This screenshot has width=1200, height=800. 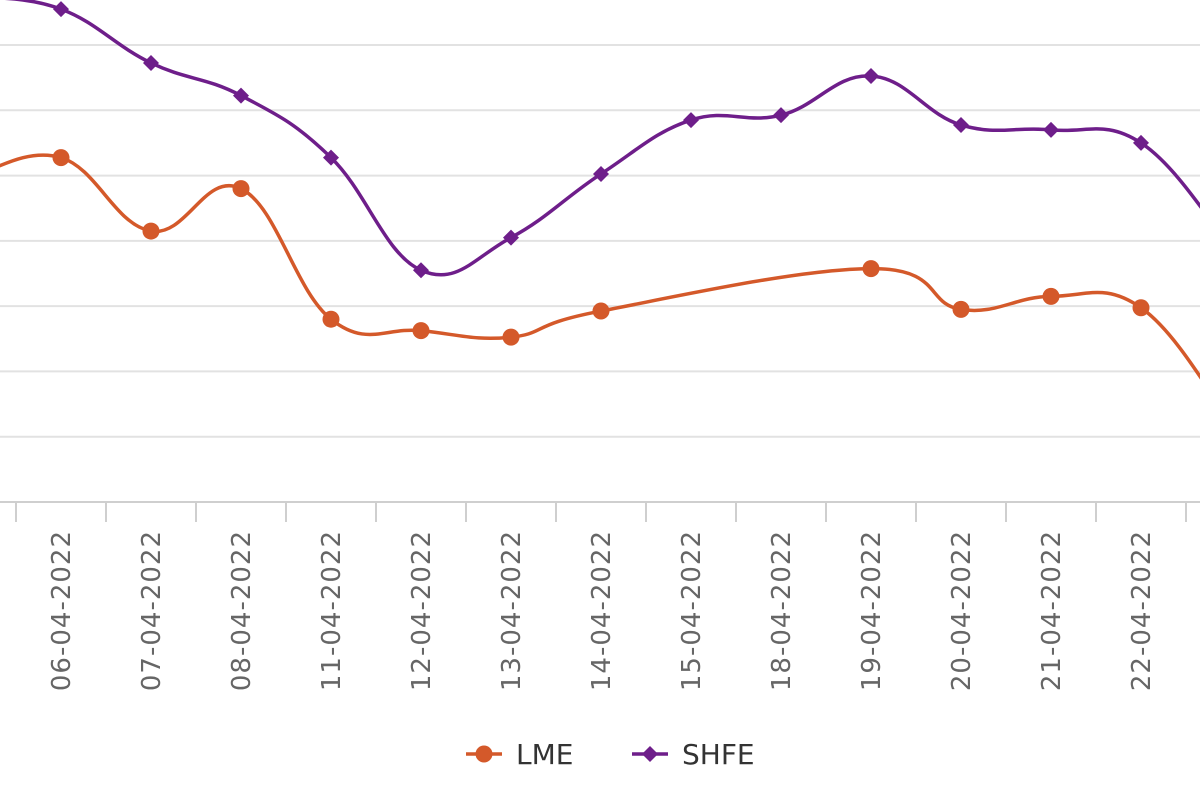 I want to click on x-tick-label: 12-04-2022, so click(x=422, y=610).